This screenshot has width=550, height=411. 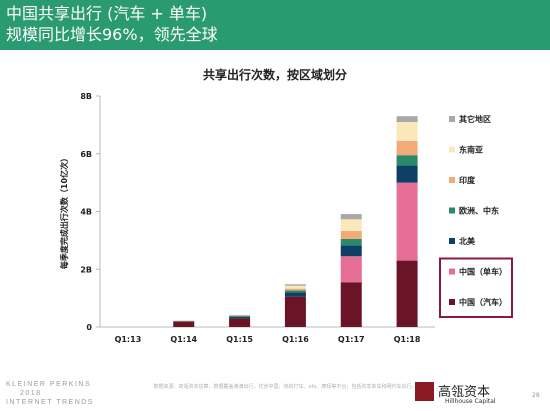 What do you see at coordinates (536, 395) in the screenshot?
I see `page-number: 28` at bounding box center [536, 395].